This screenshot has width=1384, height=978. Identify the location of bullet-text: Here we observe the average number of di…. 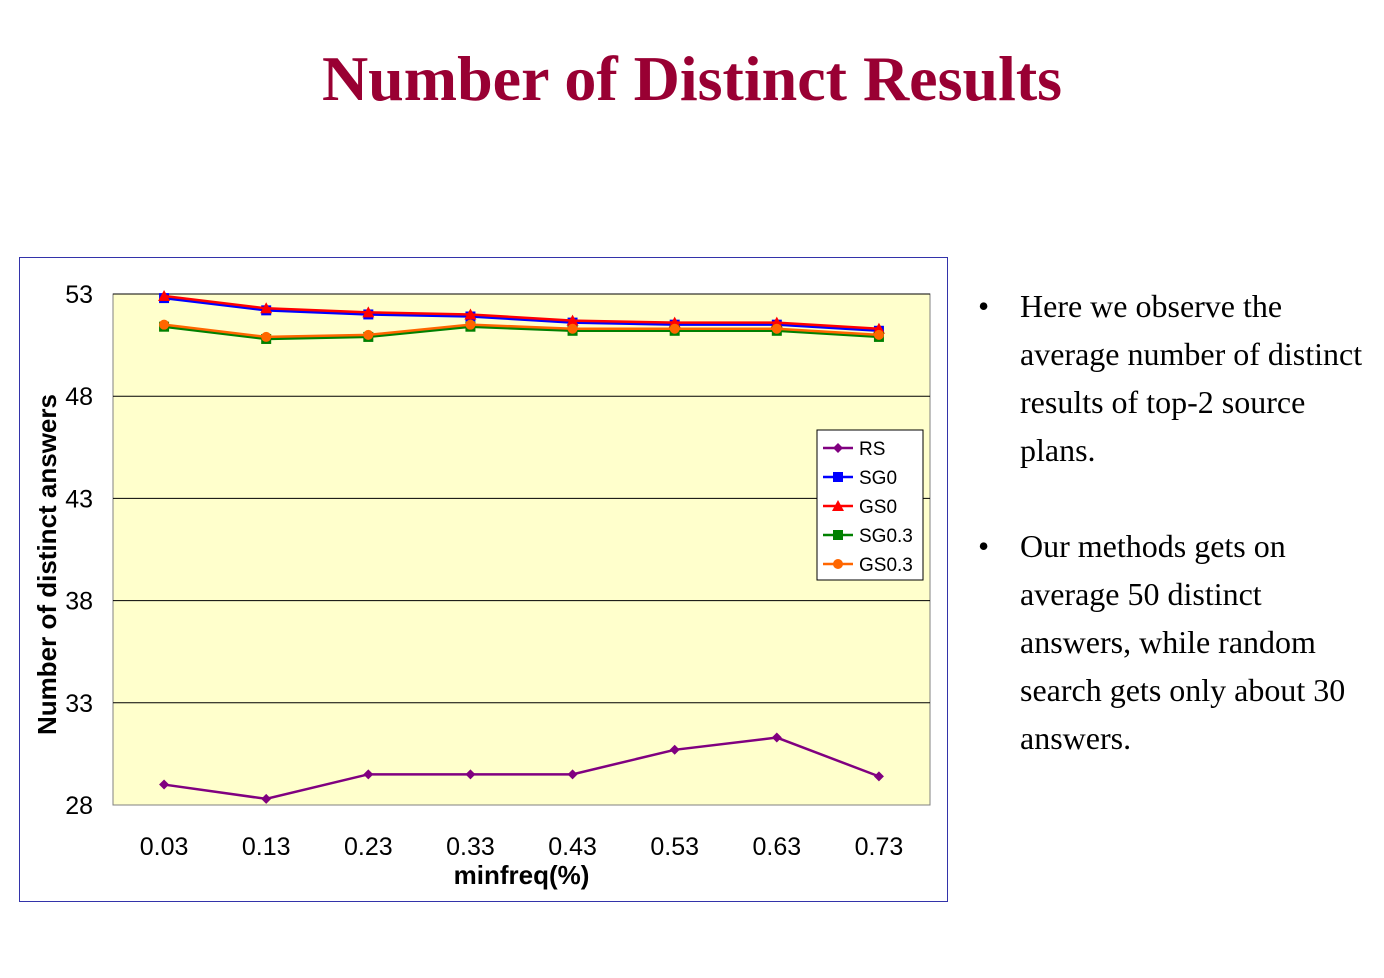
(1191, 378).